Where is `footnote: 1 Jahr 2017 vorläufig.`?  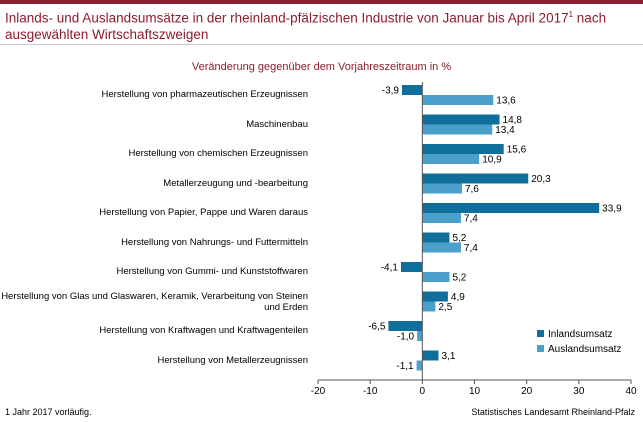
footnote: 1 Jahr 2017 vorläufig. is located at coordinates (48, 412).